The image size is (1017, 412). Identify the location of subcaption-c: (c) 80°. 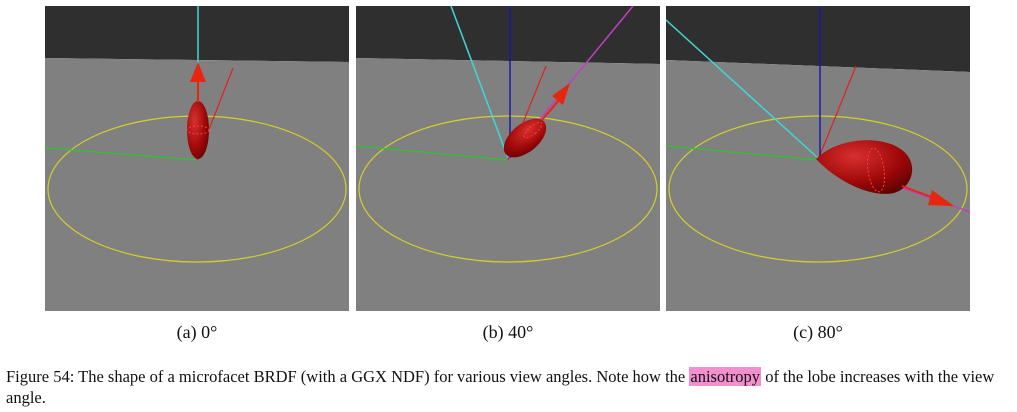
(818, 332).